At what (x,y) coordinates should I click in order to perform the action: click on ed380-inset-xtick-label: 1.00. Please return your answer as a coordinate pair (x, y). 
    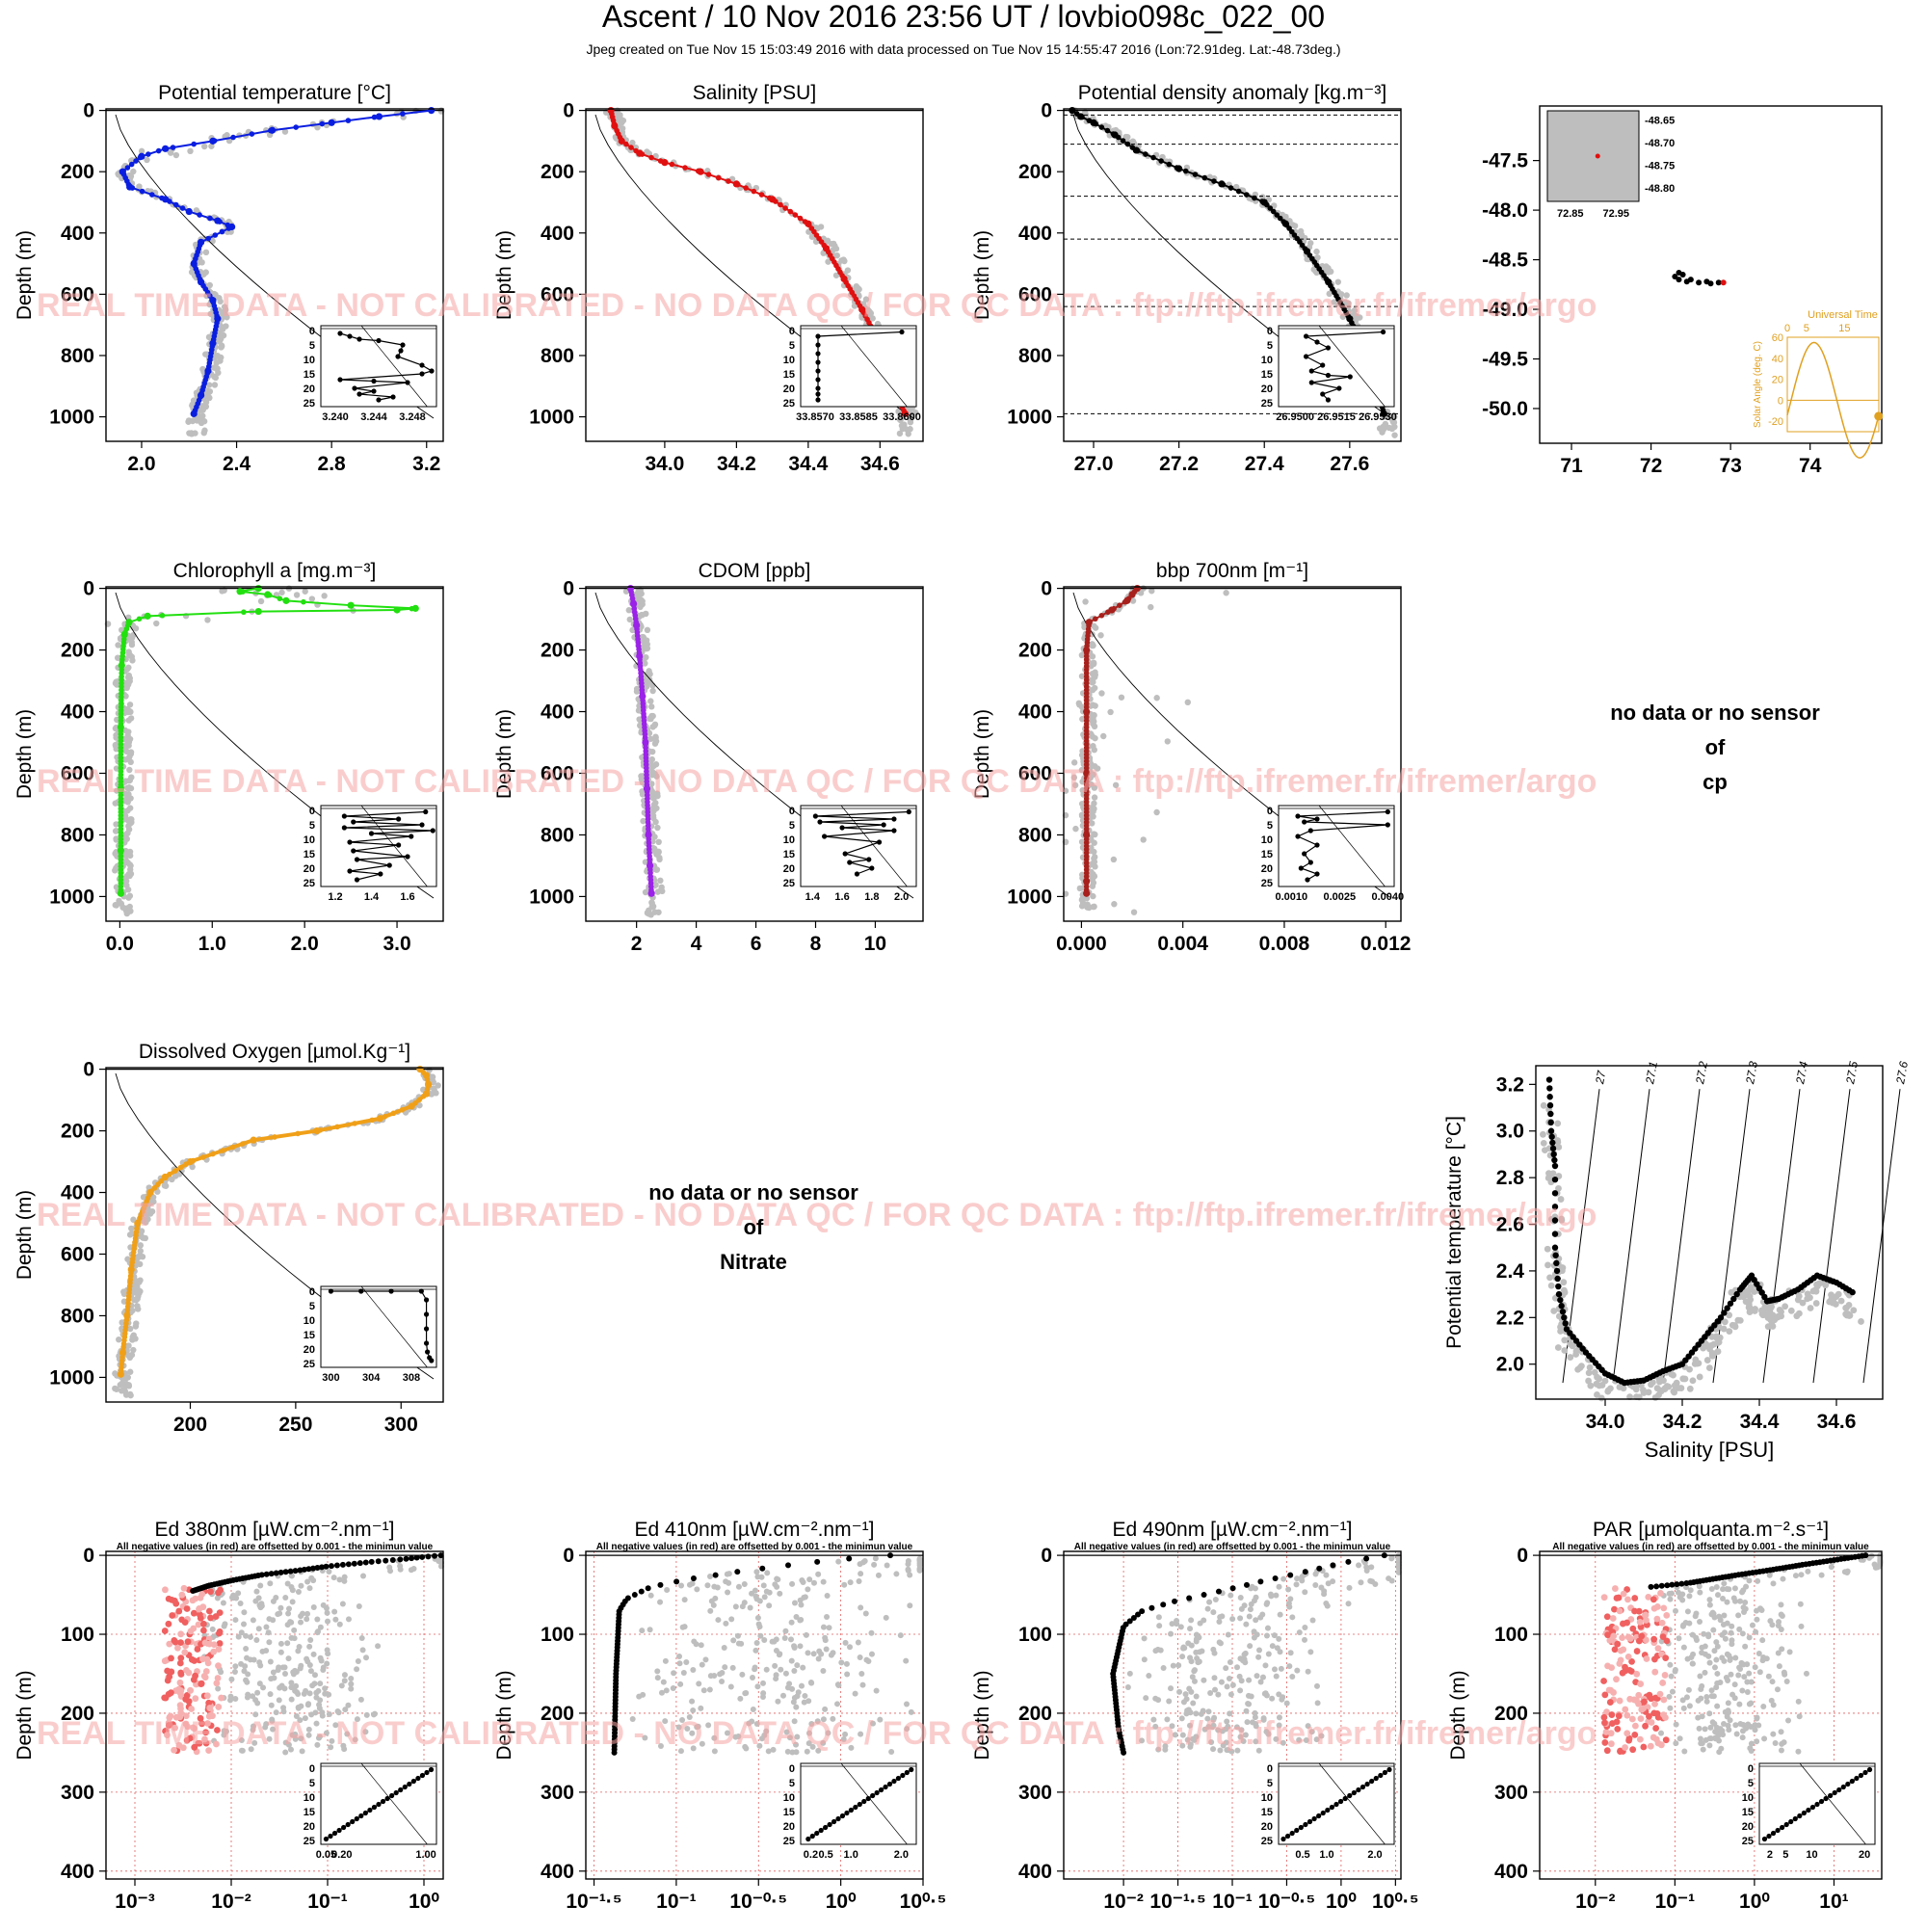
    Looking at the image, I should click on (425, 1855).